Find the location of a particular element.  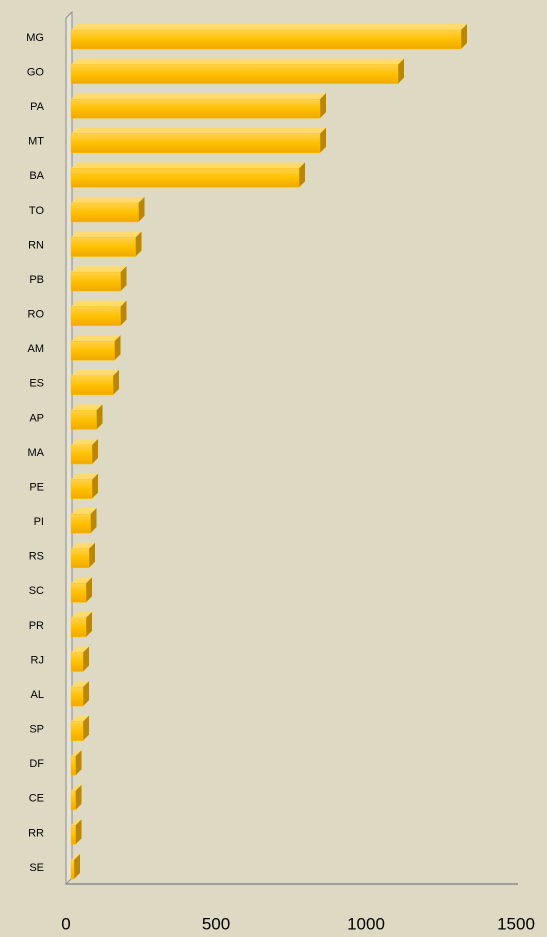

y-tick-label: PA is located at coordinates (37, 107).